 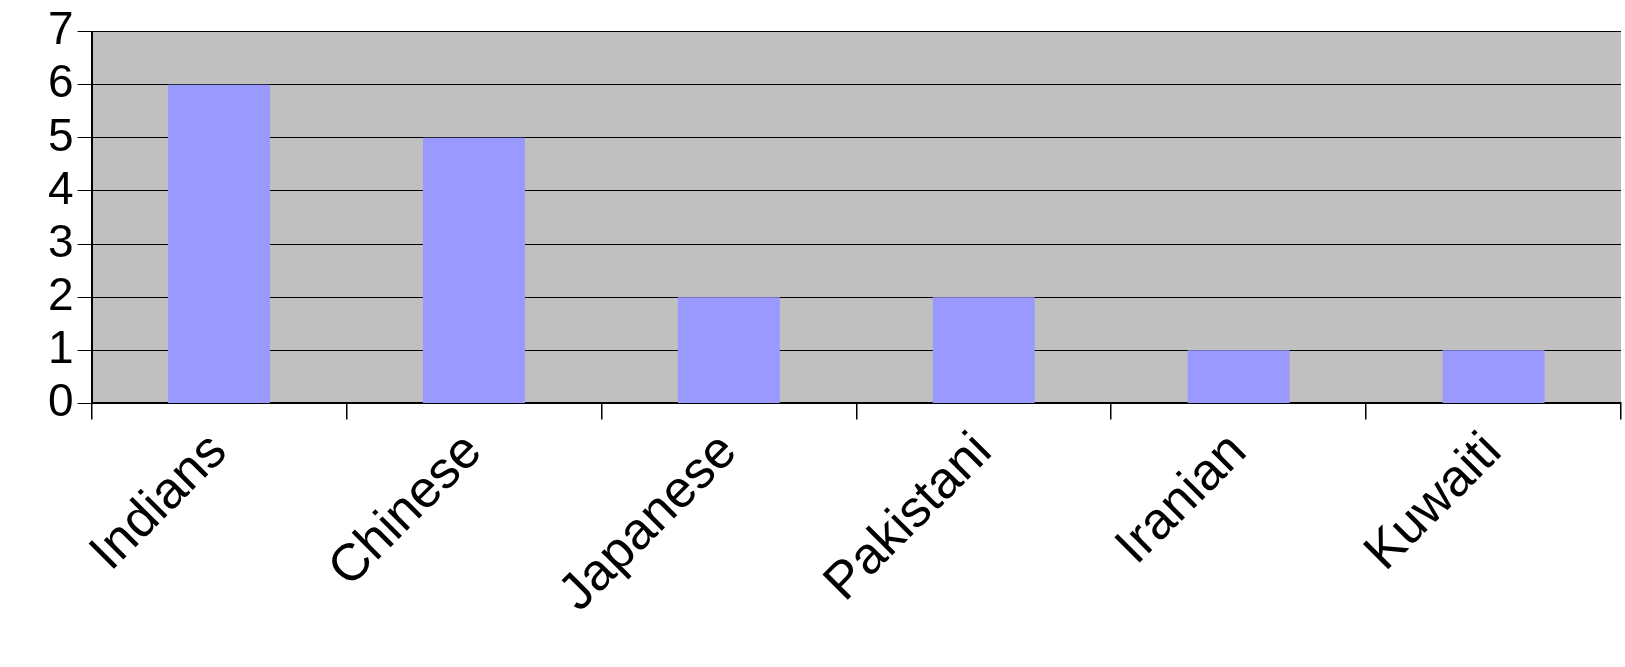 What do you see at coordinates (60, 346) in the screenshot?
I see `y-tick-label: 1` at bounding box center [60, 346].